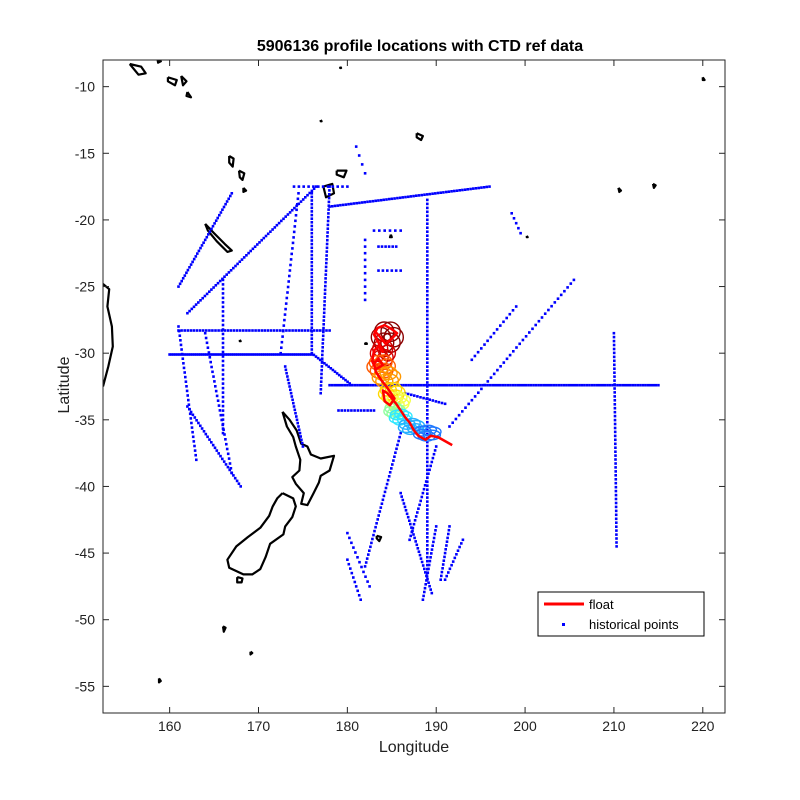 This screenshot has width=800, height=800. What do you see at coordinates (231, 161) in the screenshot?
I see `coastline-vanuatu-a` at bounding box center [231, 161].